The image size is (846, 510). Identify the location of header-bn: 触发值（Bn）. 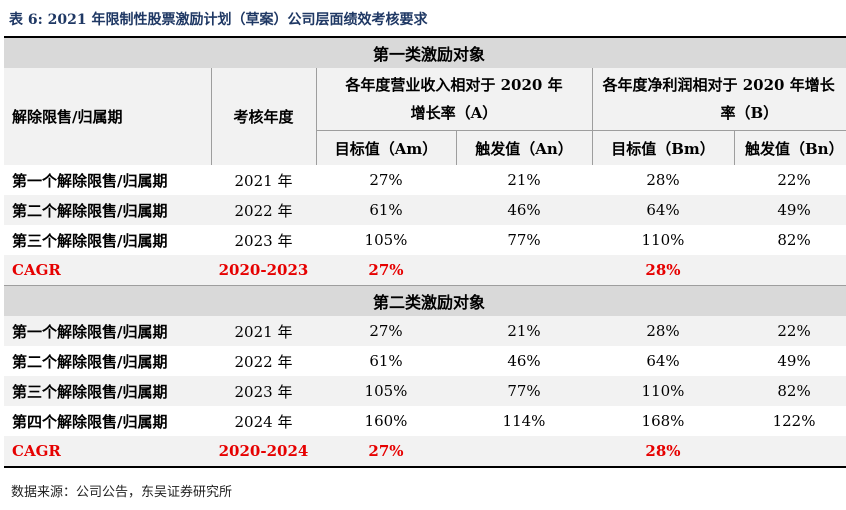
(790, 147).